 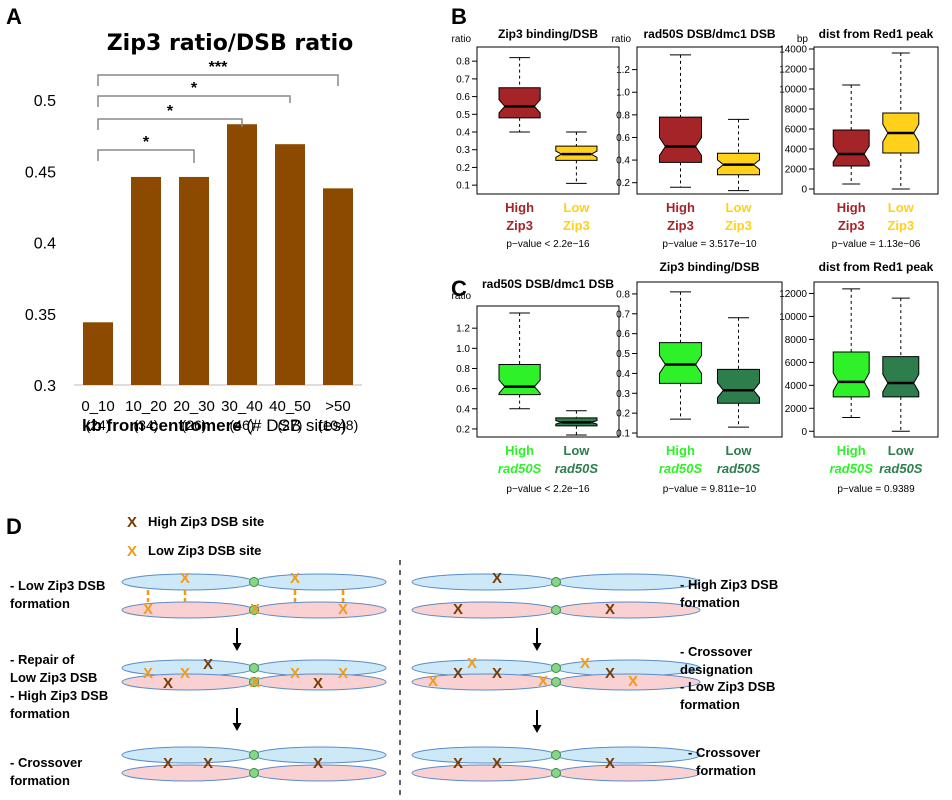 What do you see at coordinates (793, 317) in the screenshot?
I see `box-plot-tick-label: 10000` at bounding box center [793, 317].